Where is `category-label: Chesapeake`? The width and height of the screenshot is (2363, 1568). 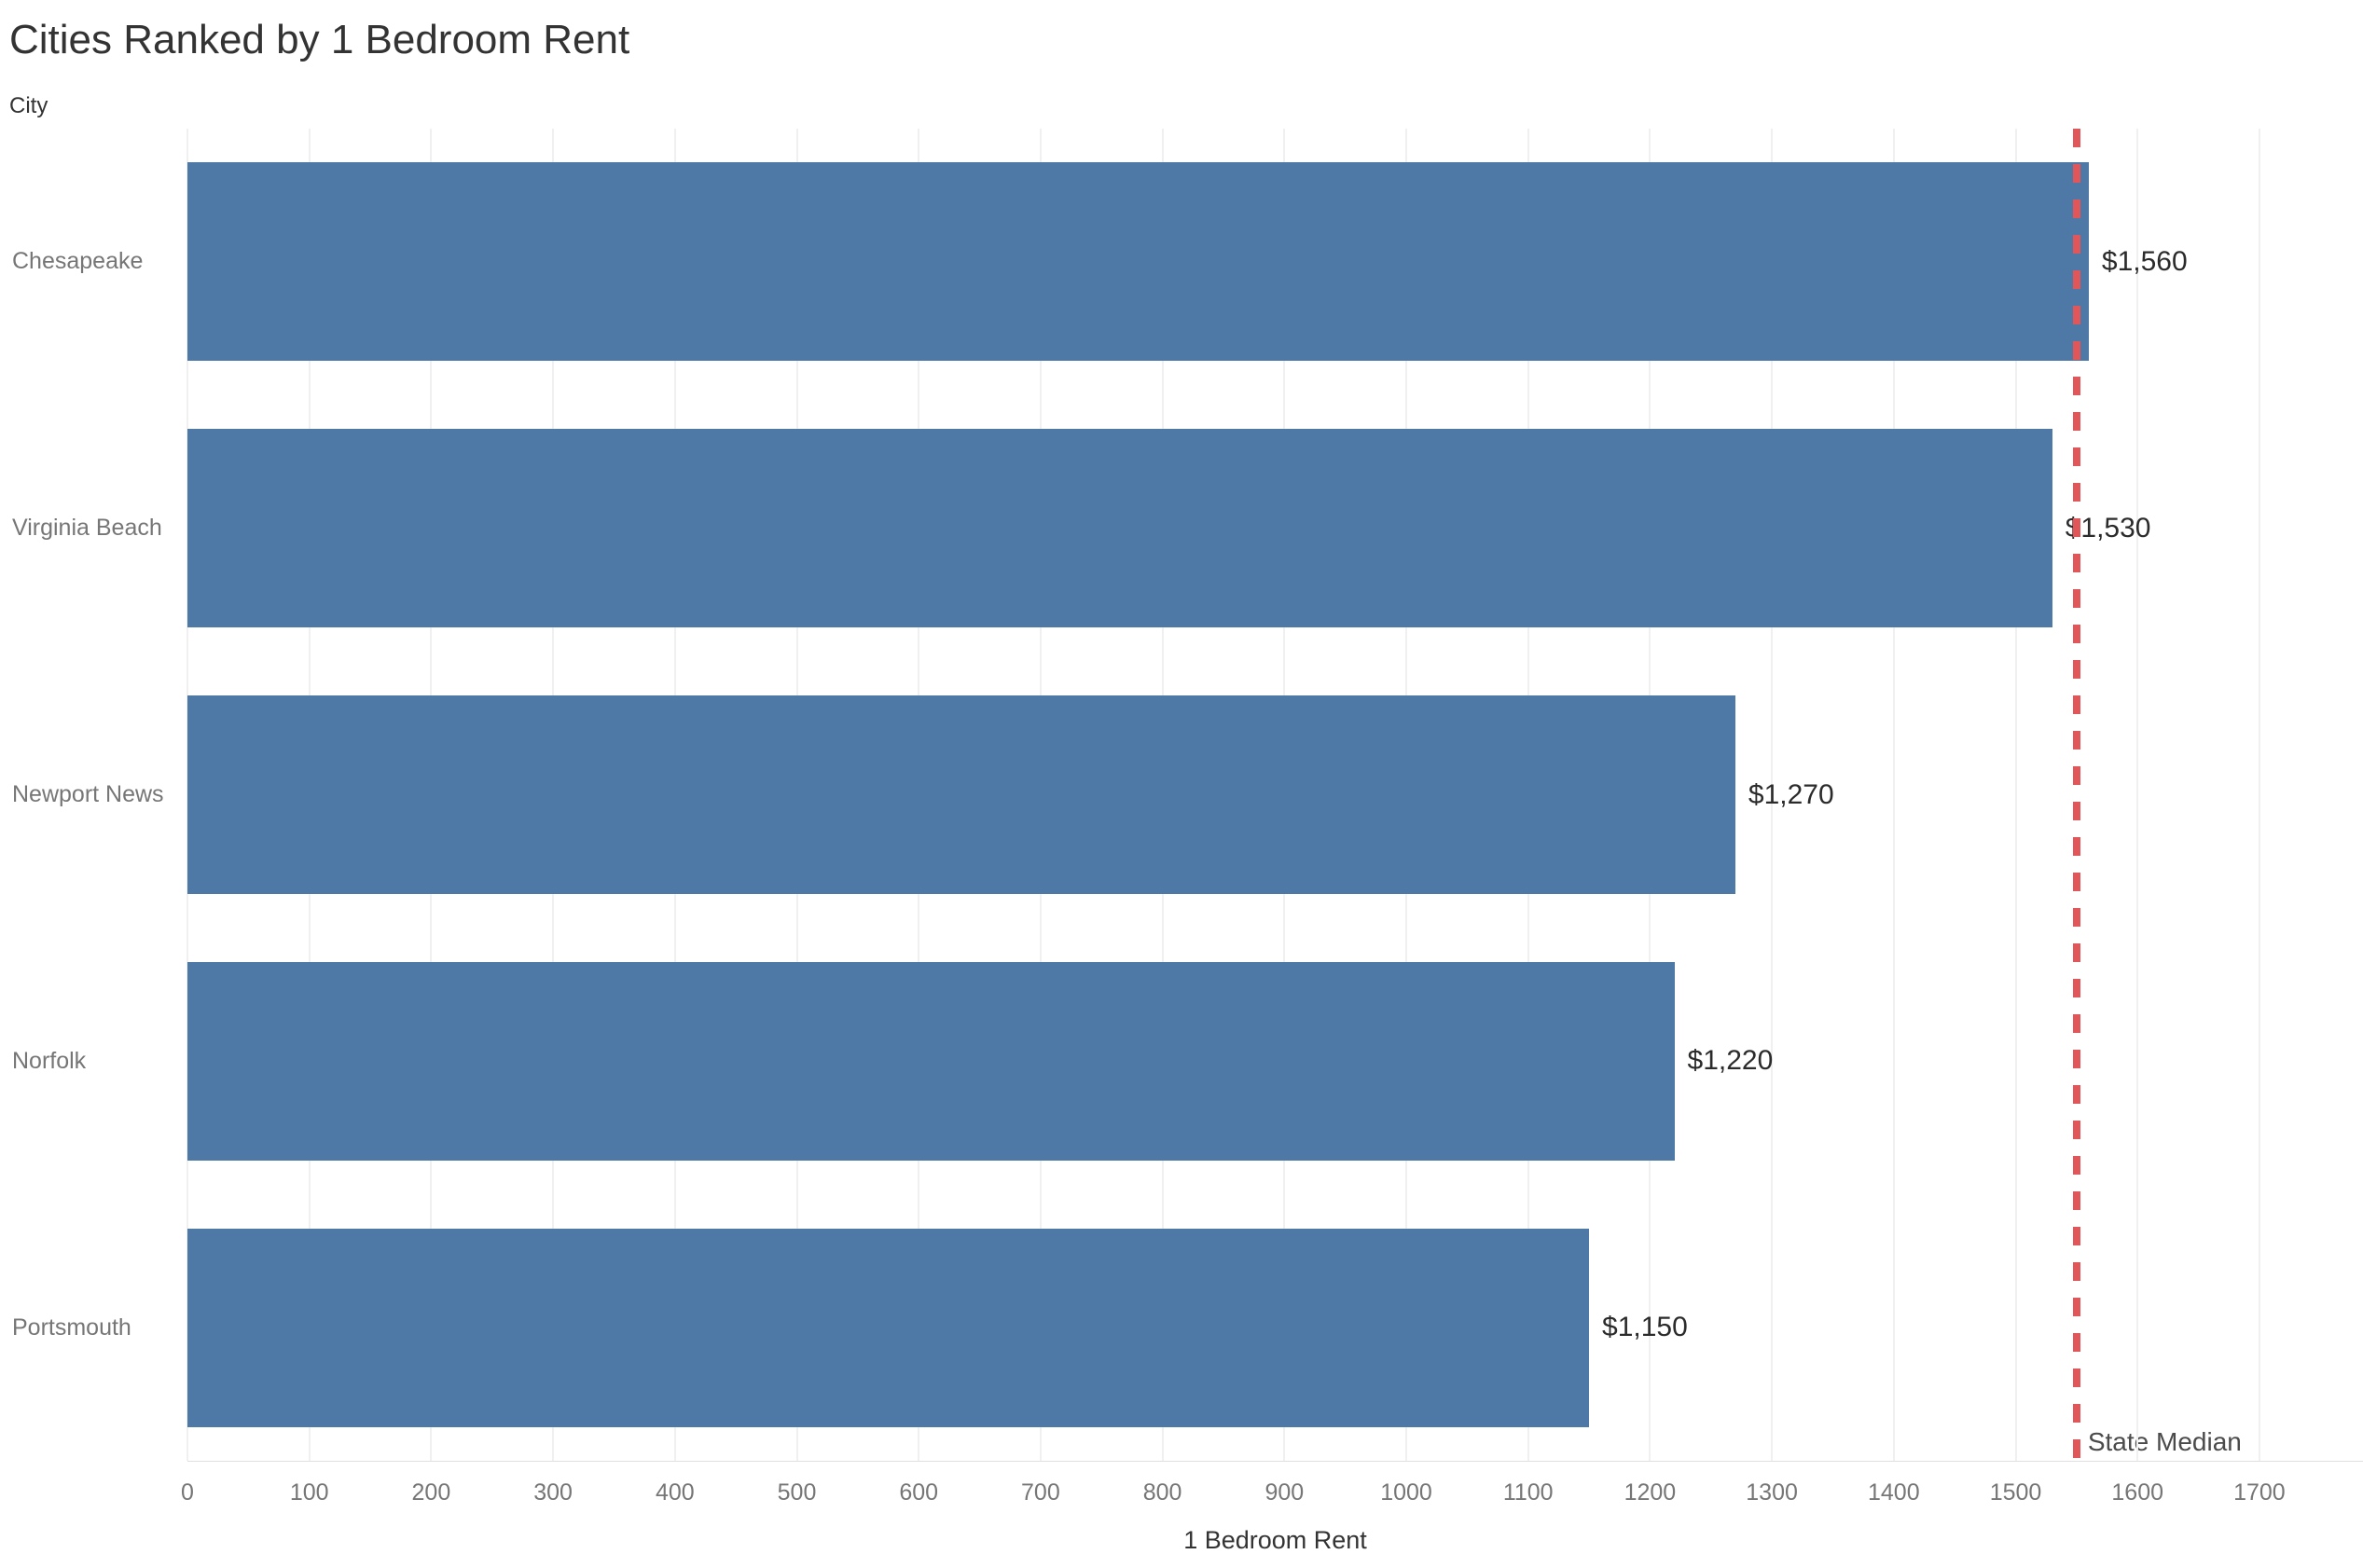 category-label: Chesapeake is located at coordinates (78, 261).